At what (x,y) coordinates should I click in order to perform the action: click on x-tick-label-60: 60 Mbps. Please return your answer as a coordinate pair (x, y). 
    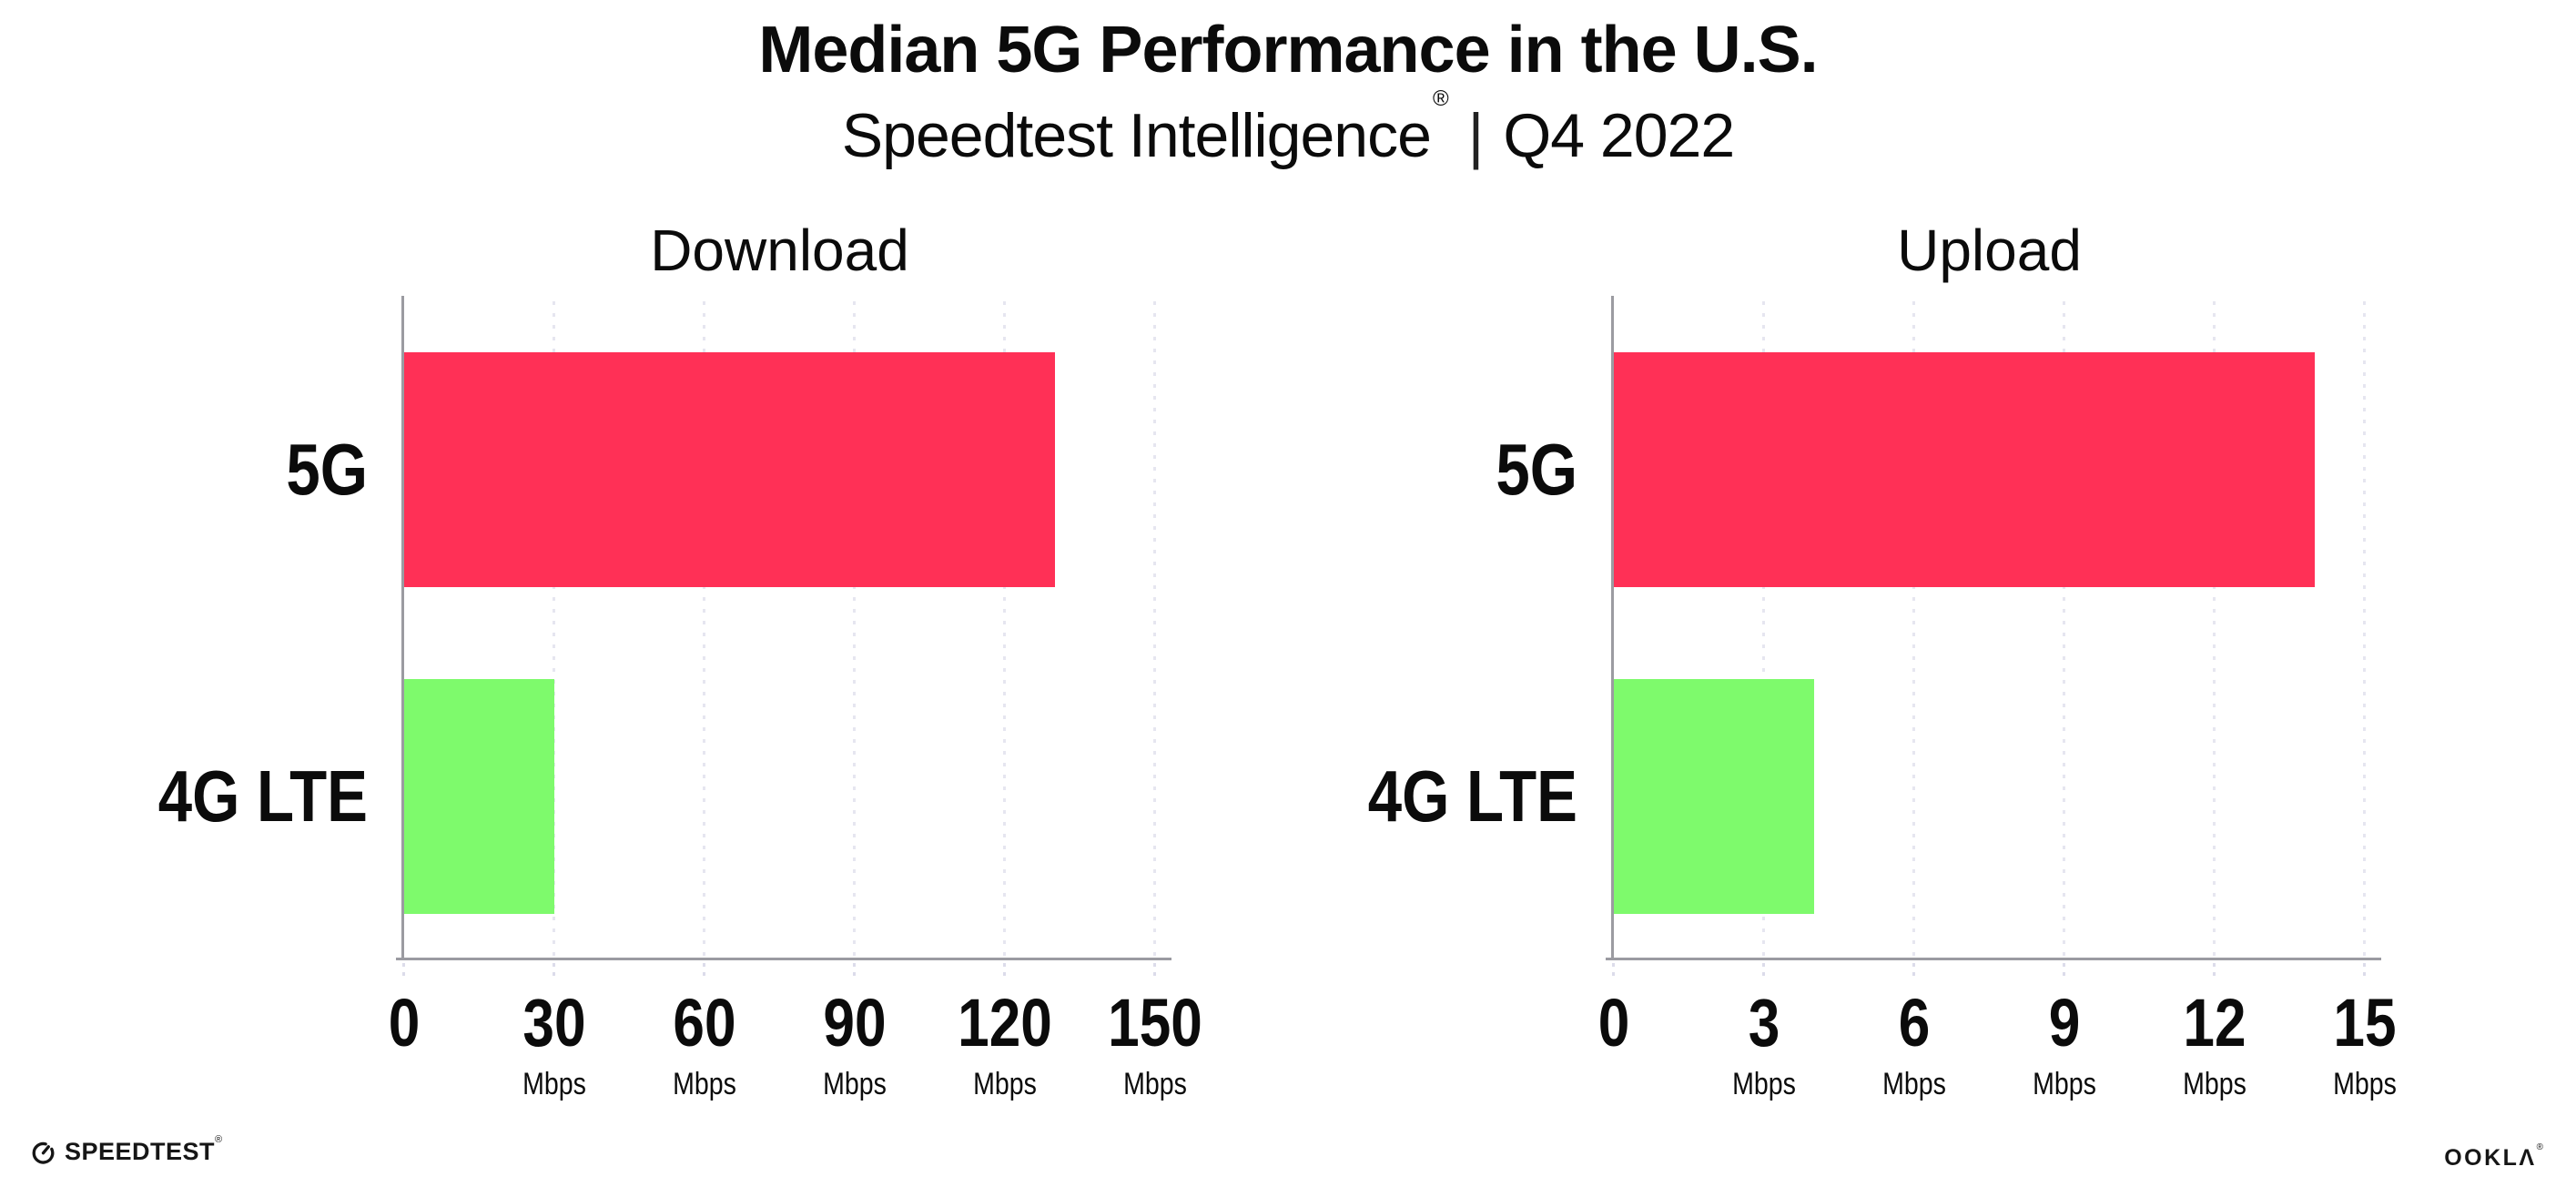
    Looking at the image, I should click on (705, 1043).